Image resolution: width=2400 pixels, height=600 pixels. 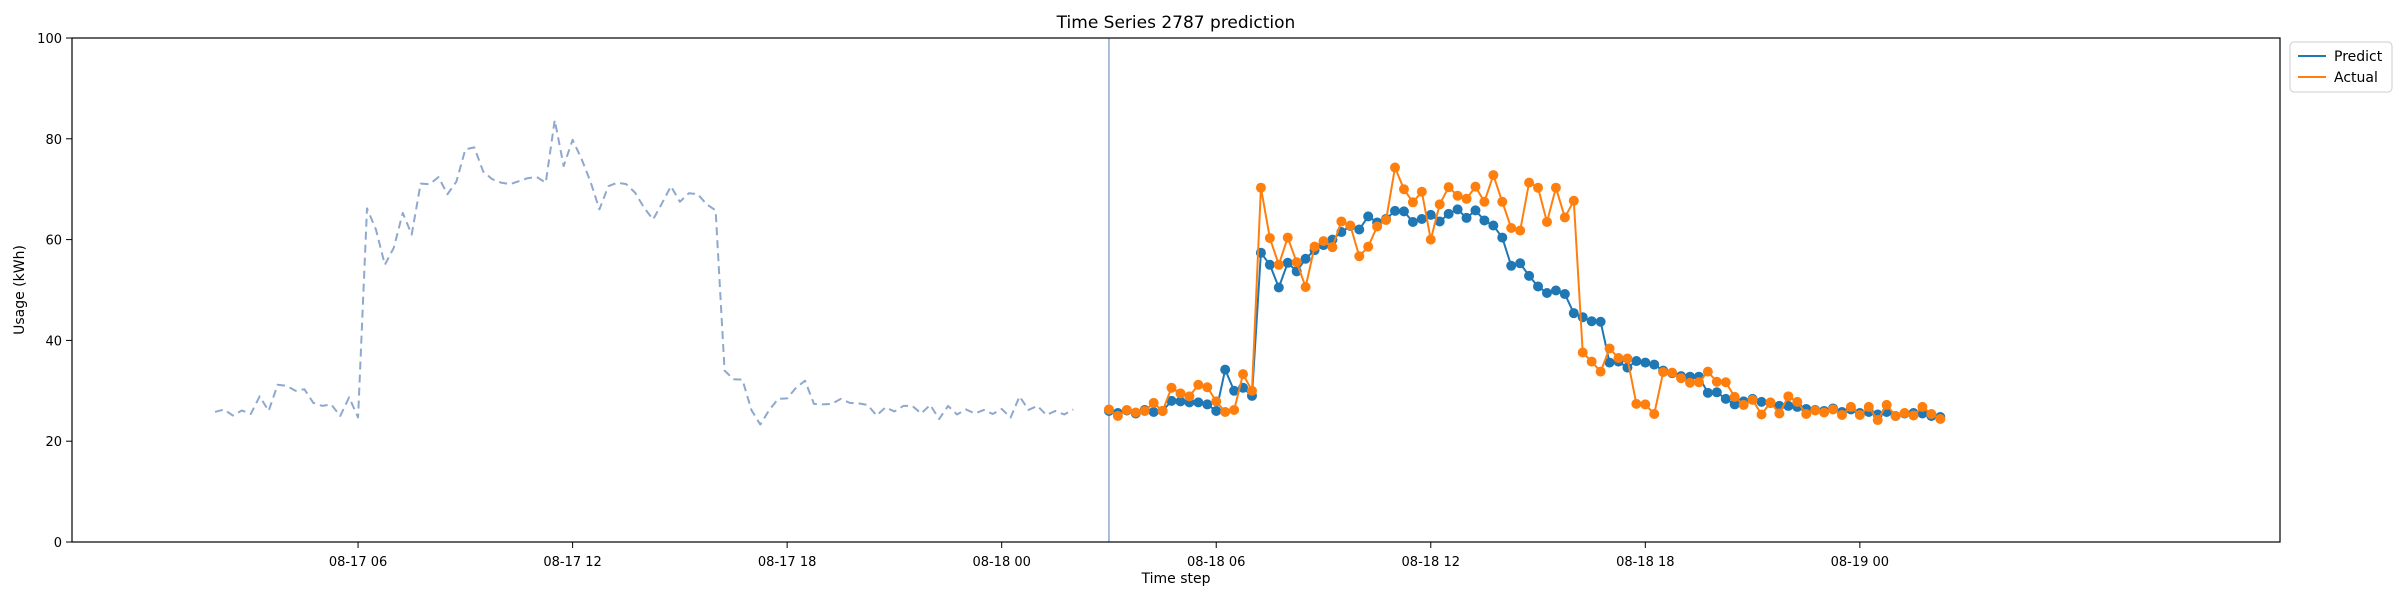 What do you see at coordinates (1176, 23) in the screenshot?
I see `chart-title: Time Series 2787 prediction` at bounding box center [1176, 23].